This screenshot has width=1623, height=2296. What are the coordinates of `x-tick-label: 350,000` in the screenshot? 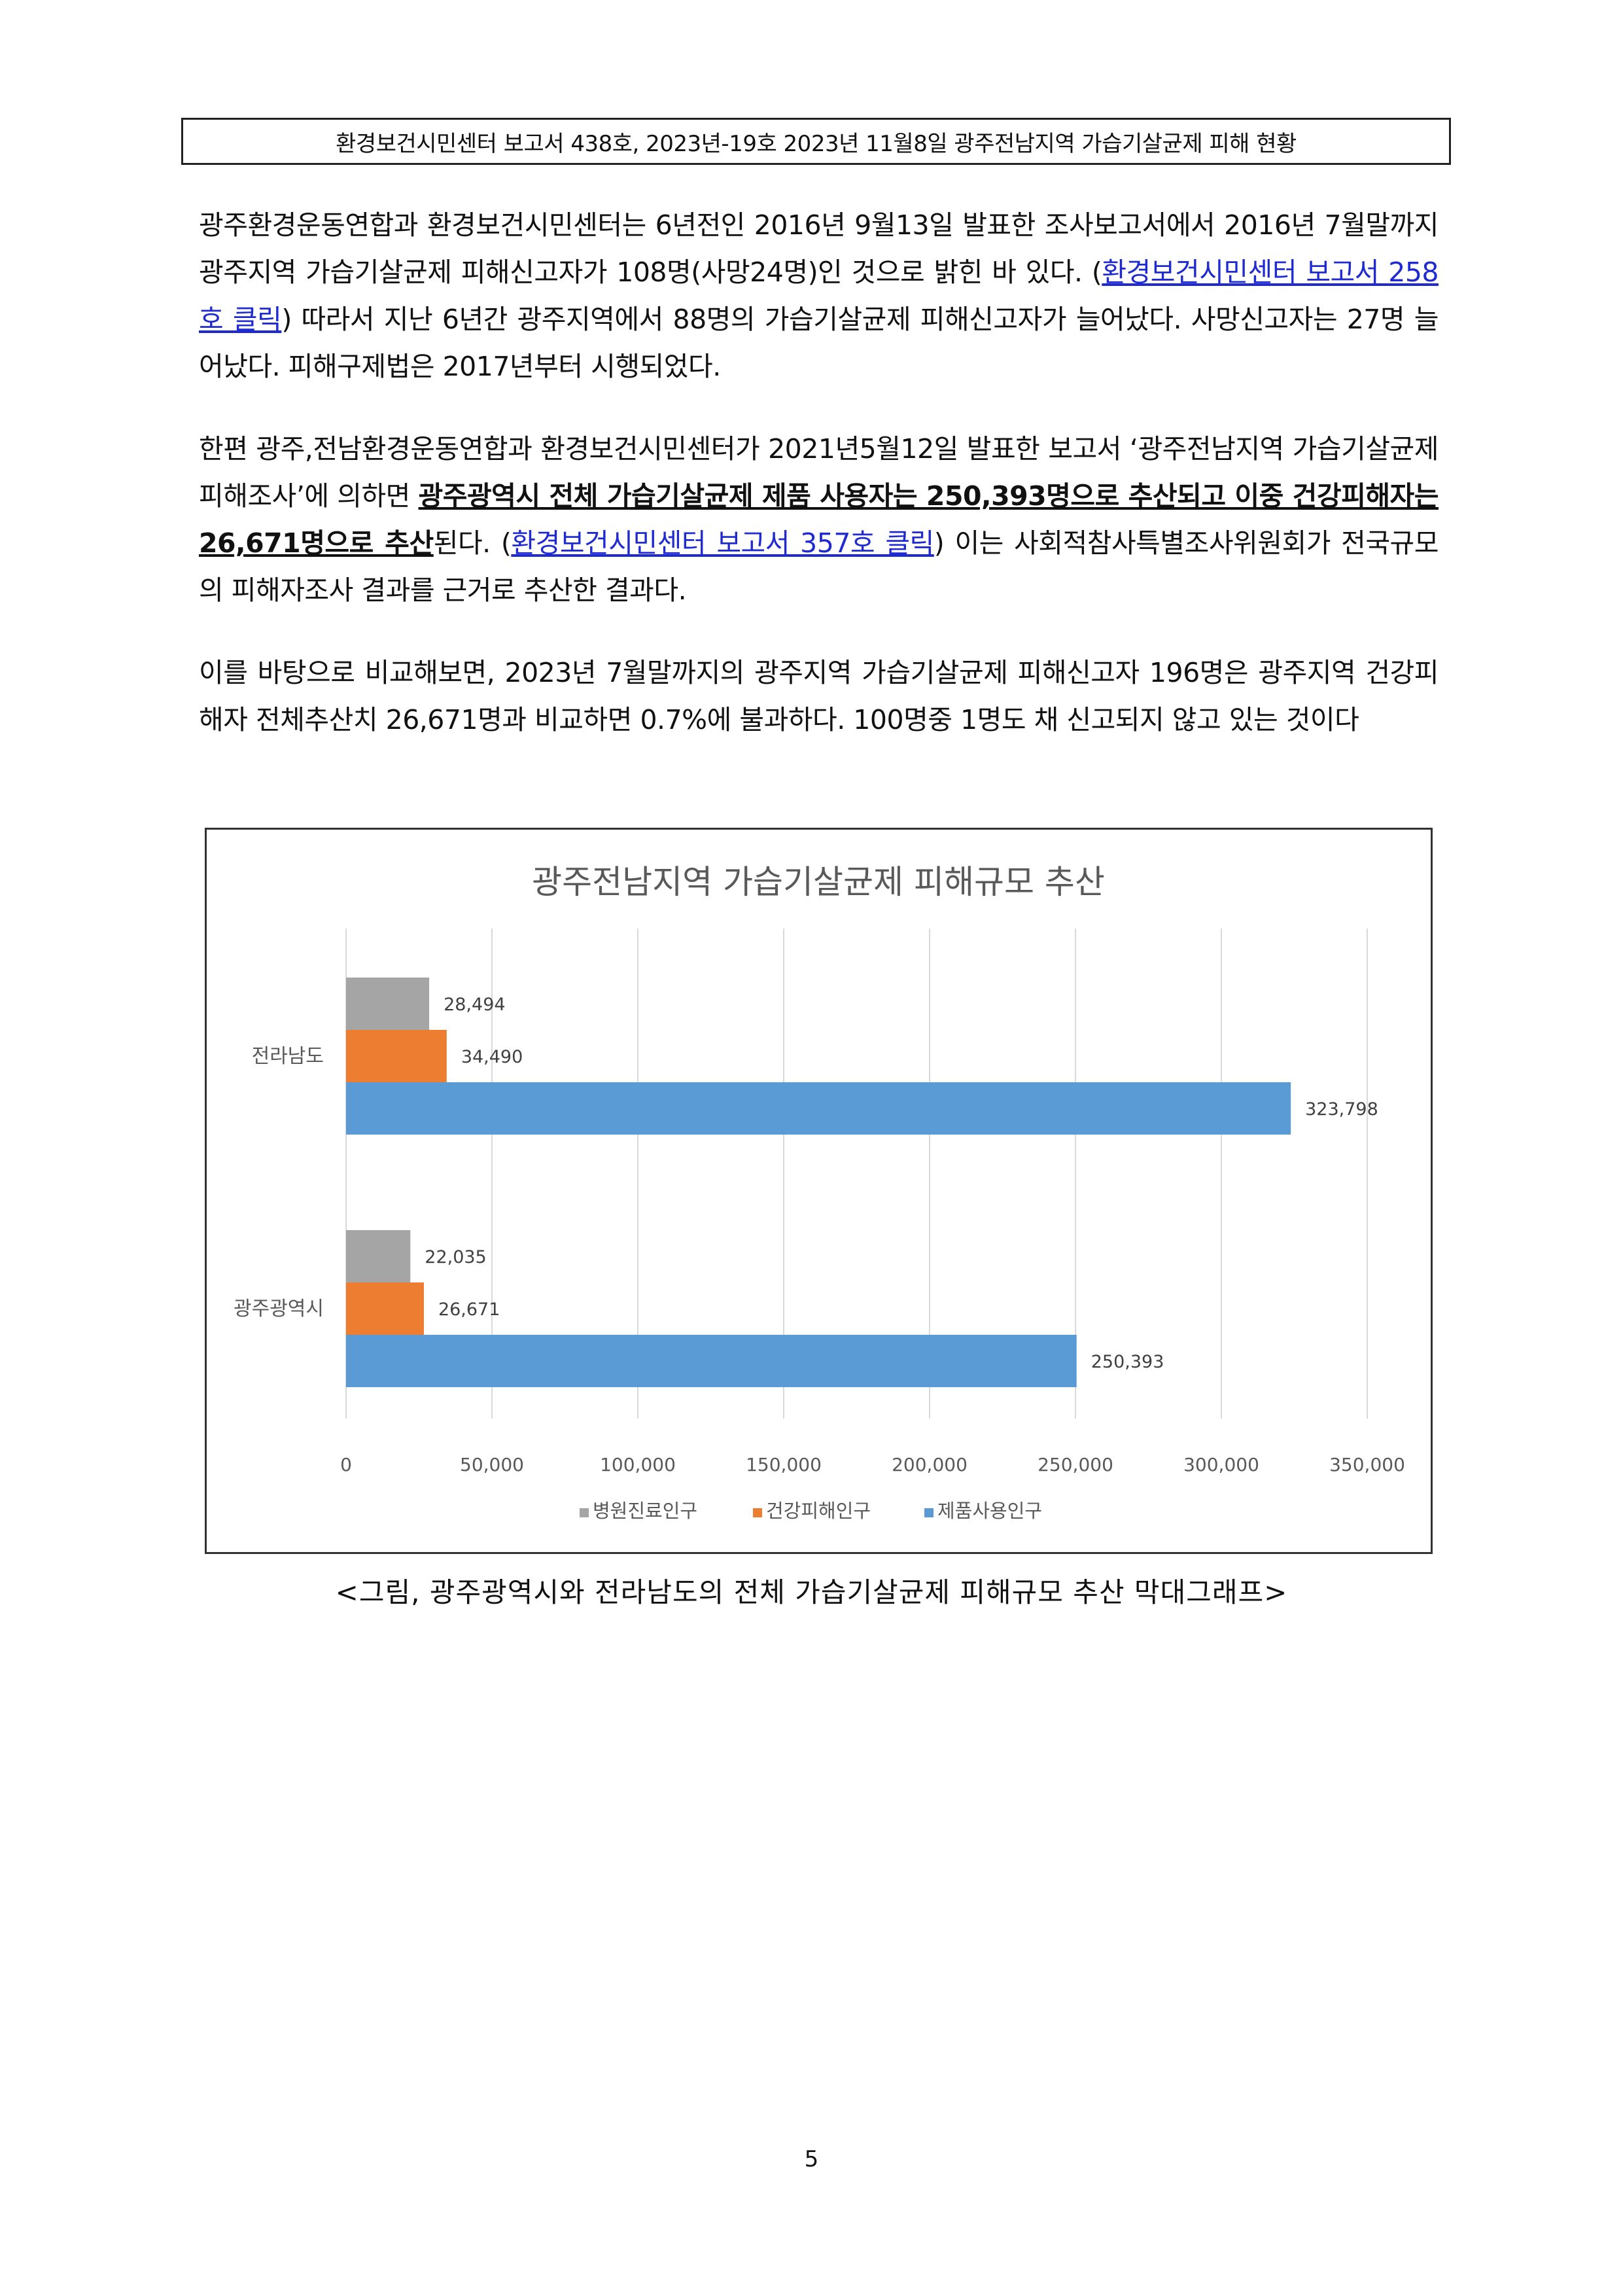 It's located at (1367, 1464).